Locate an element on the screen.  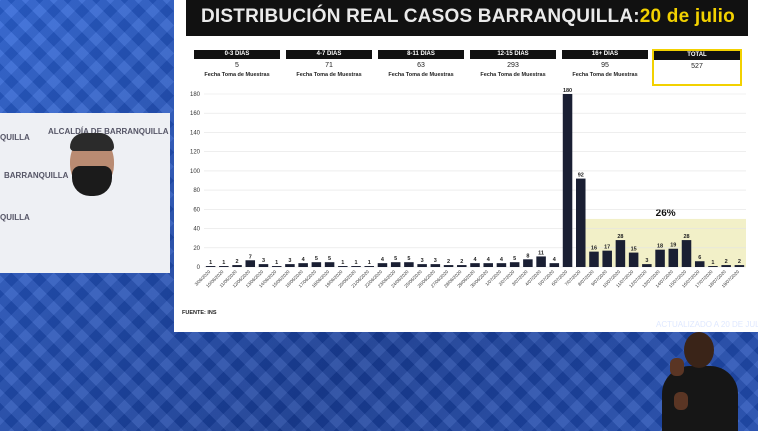
face-mask is located at coordinates (92, 181).